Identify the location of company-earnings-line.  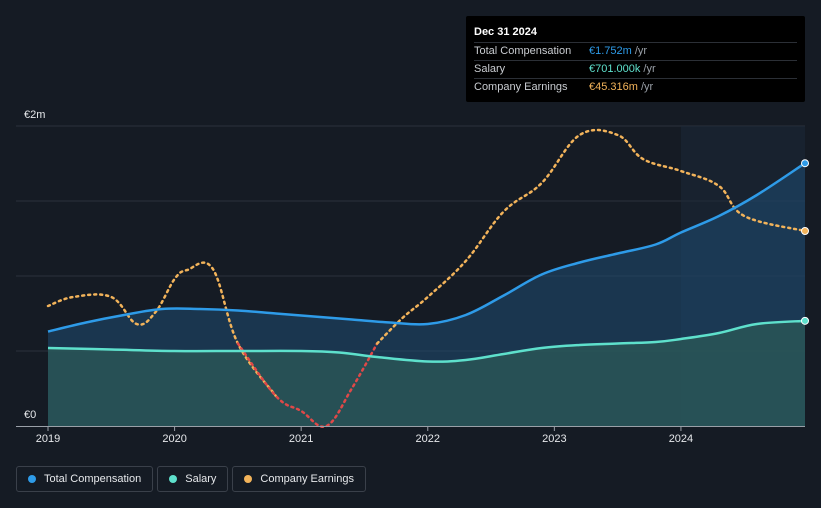
(162, 329).